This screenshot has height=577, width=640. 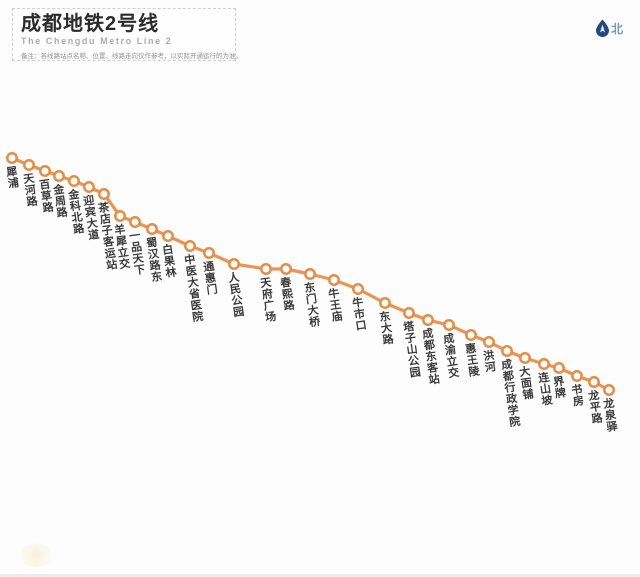 What do you see at coordinates (97, 41) in the screenshot?
I see `page-subtitle-en: The Chengdu Metro Line 2` at bounding box center [97, 41].